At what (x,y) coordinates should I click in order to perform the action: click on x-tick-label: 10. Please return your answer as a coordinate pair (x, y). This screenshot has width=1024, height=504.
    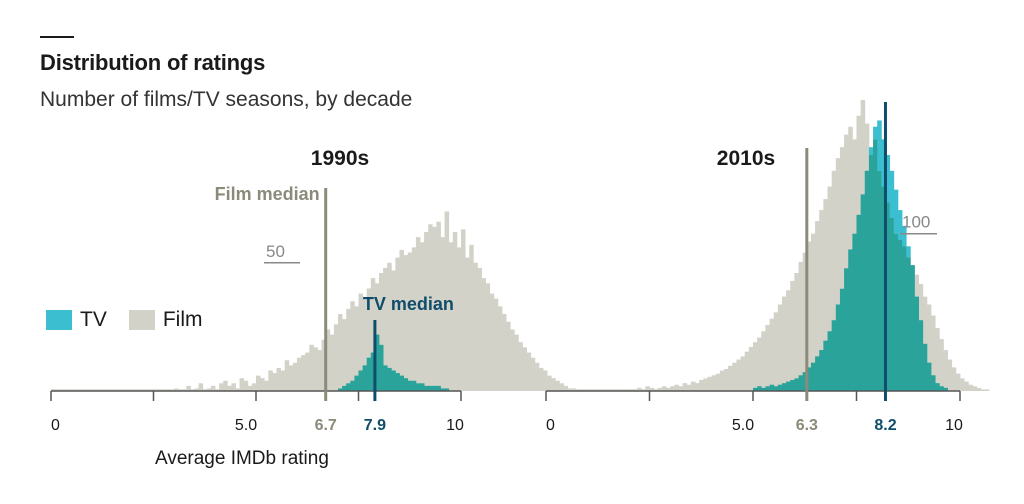
    Looking at the image, I should click on (954, 425).